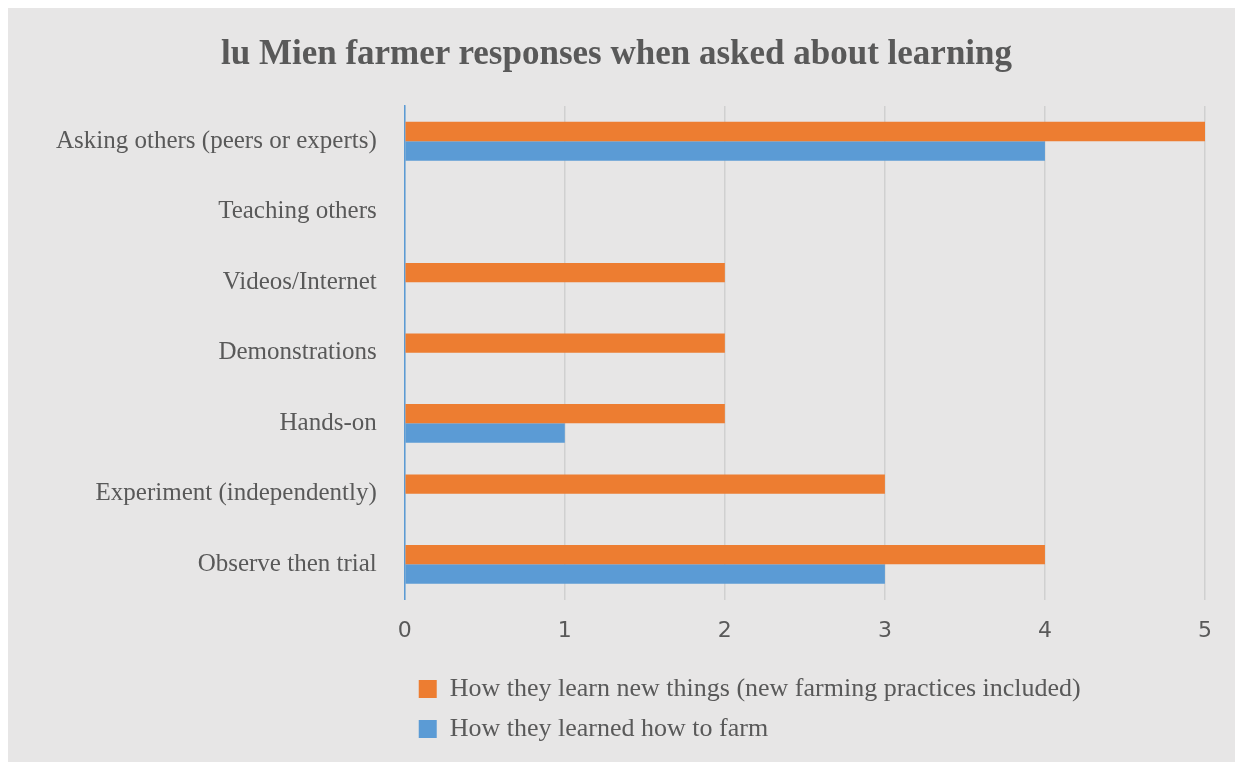 The width and height of the screenshot is (1243, 770). I want to click on y-tick-label: Asking others (peers or experts), so click(216, 139).